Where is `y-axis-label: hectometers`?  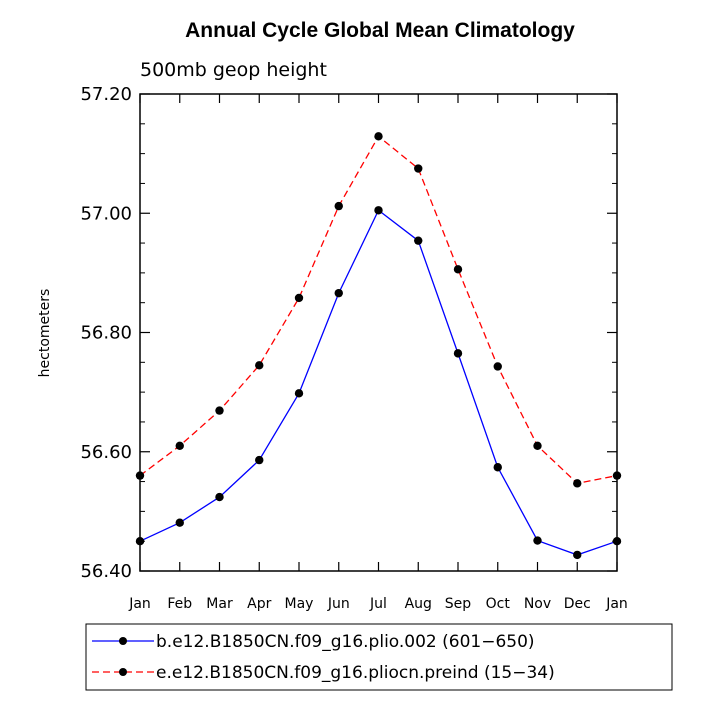
y-axis-label: hectometers is located at coordinates (45, 333).